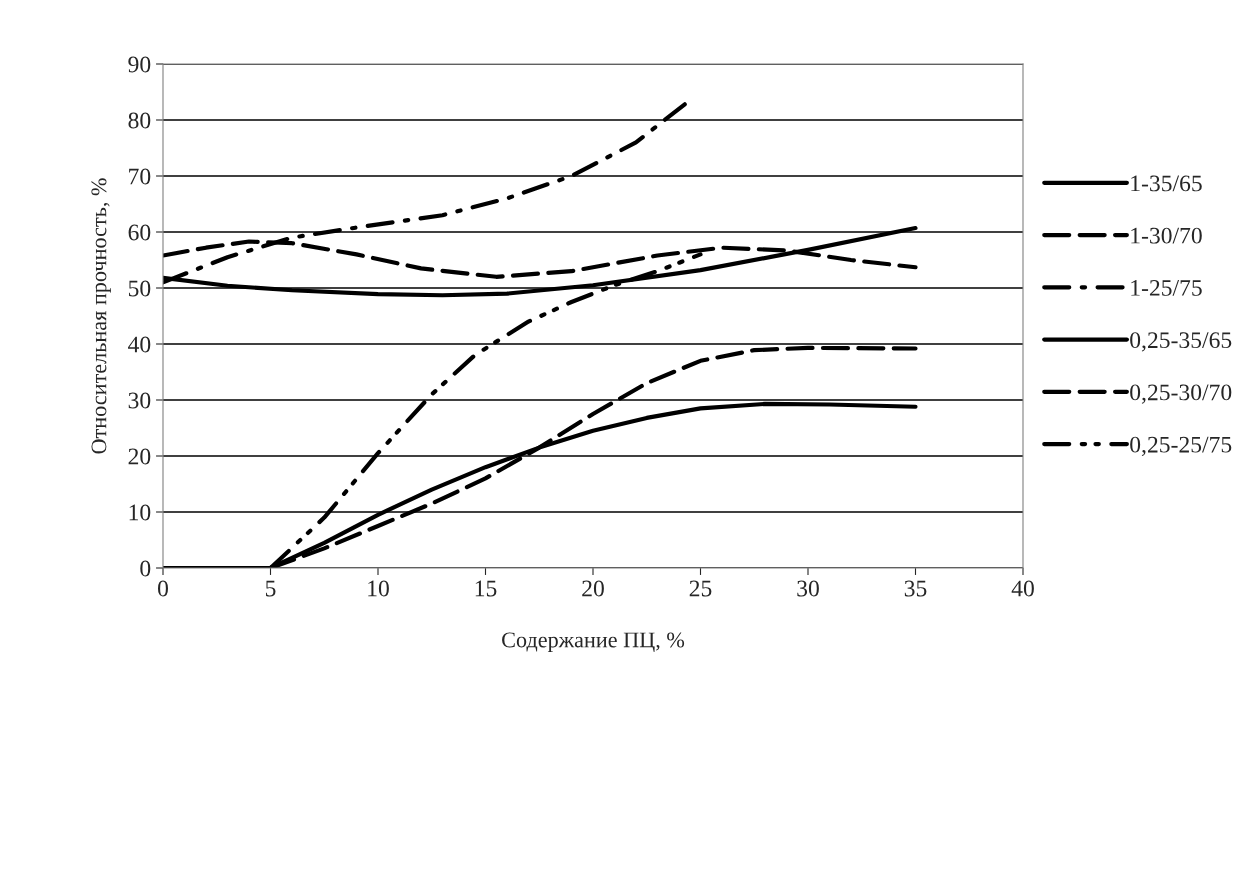 The height and width of the screenshot is (890, 1236). Describe the element at coordinates (140, 176) in the screenshot. I see `y-tick-label: 70` at that location.